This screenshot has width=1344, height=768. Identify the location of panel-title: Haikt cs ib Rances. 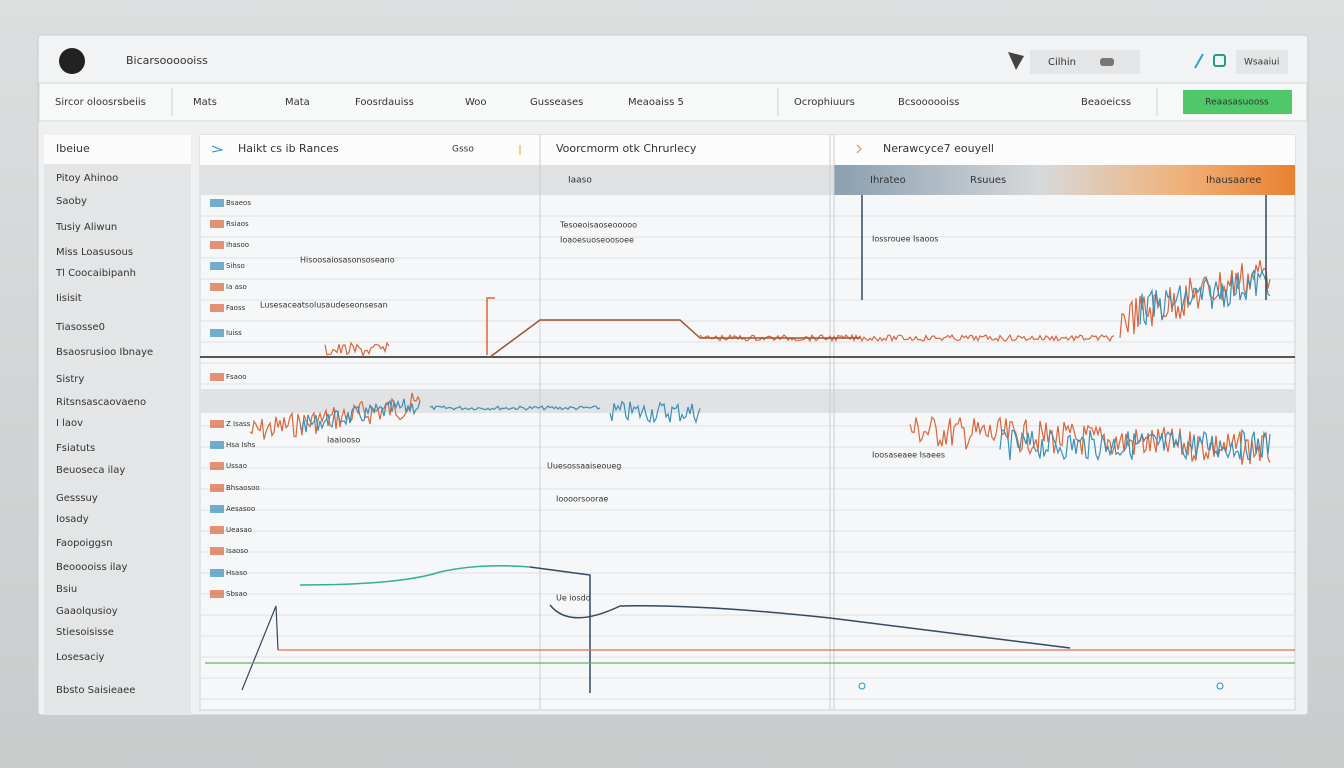
(288, 148).